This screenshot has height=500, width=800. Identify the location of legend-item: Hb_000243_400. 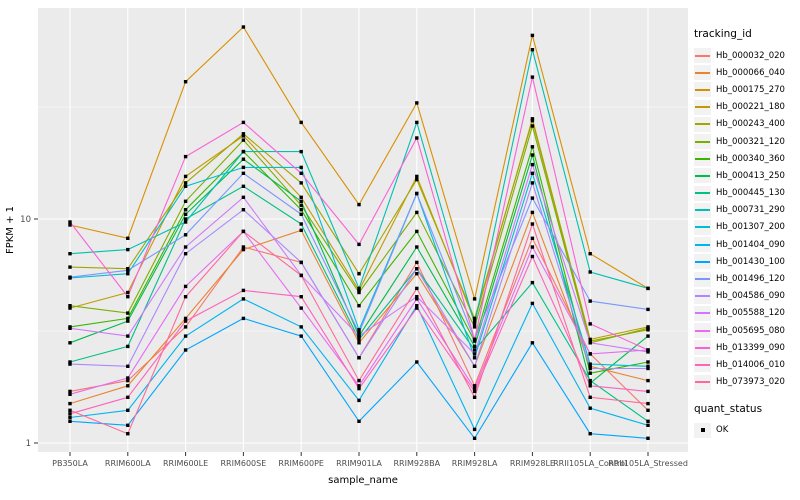
(746, 124).